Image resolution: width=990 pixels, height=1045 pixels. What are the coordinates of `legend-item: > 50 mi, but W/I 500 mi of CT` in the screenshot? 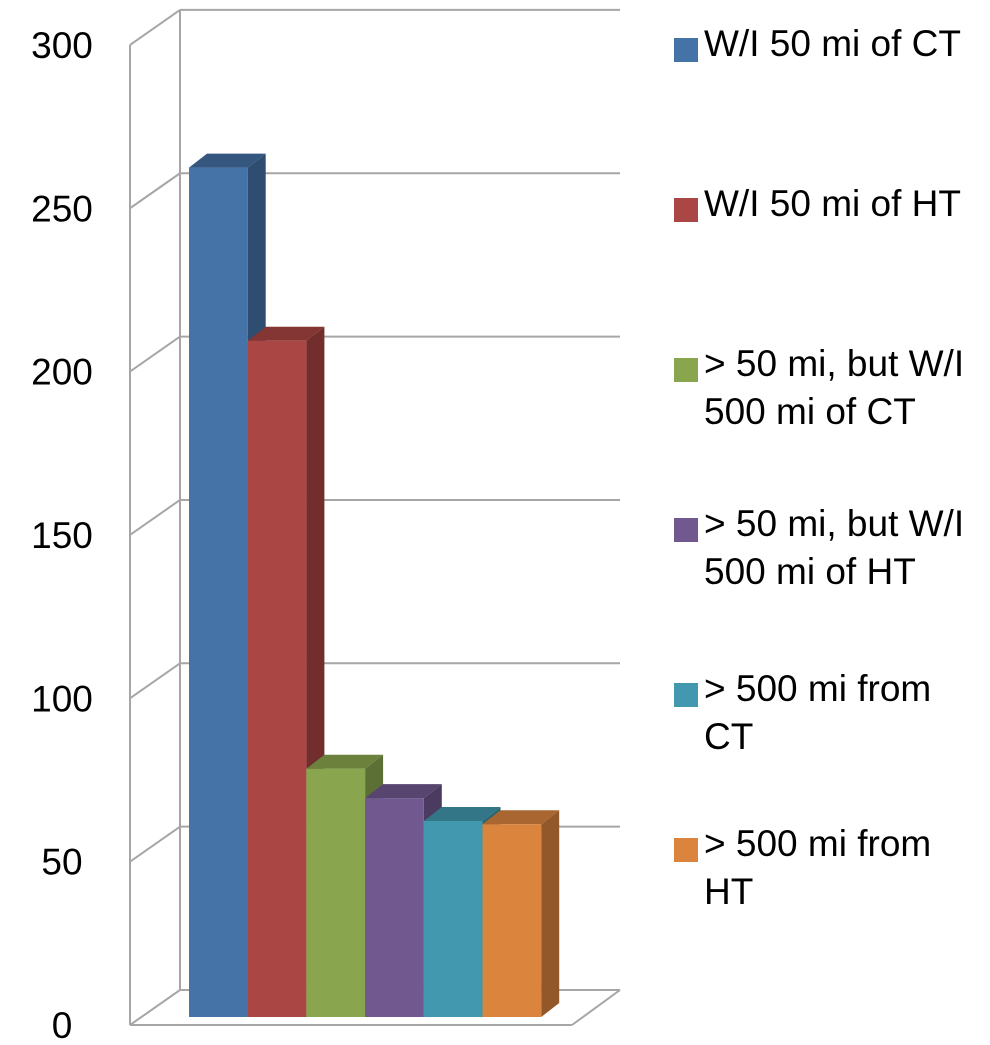 It's located at (824, 388).